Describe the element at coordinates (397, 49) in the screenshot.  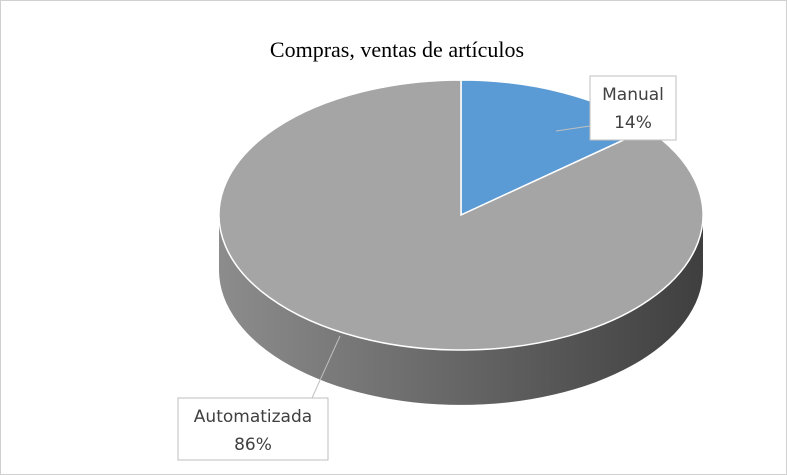
I see `chart-title: Compras, ventas de artículos` at that location.